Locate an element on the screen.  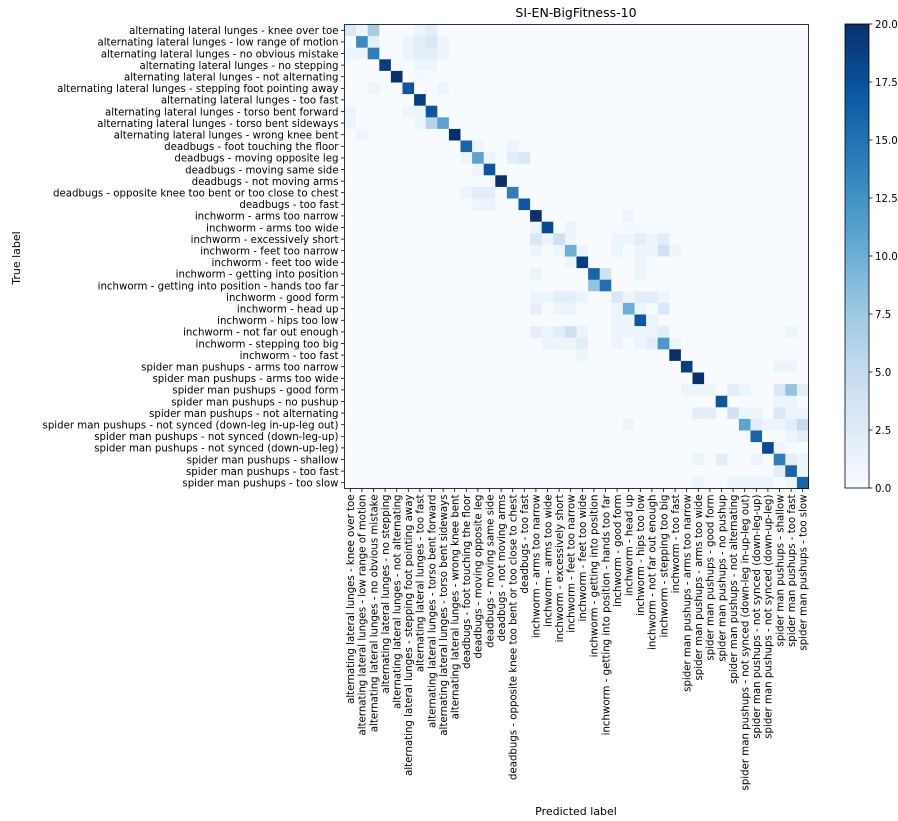
y-tick-label: alternating lateral lunges - too fast is located at coordinates (250, 101).